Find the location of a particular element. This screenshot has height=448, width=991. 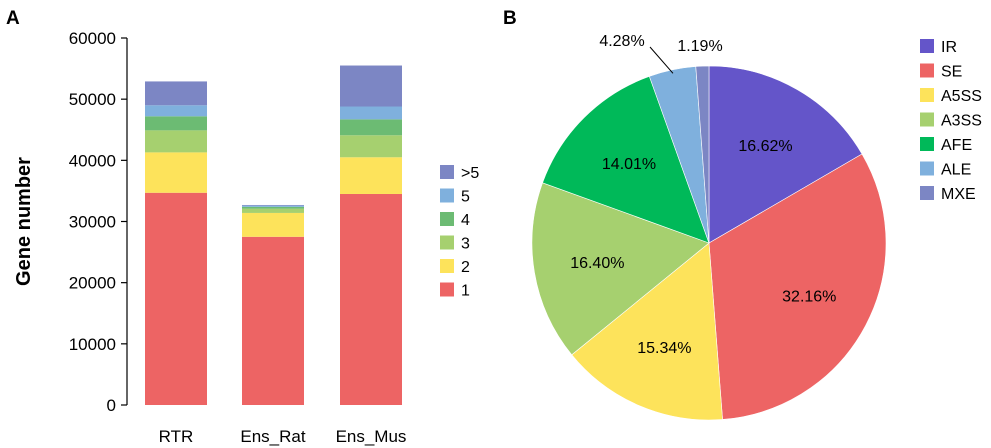

pie-slice-a3ss is located at coordinates (620, 269).